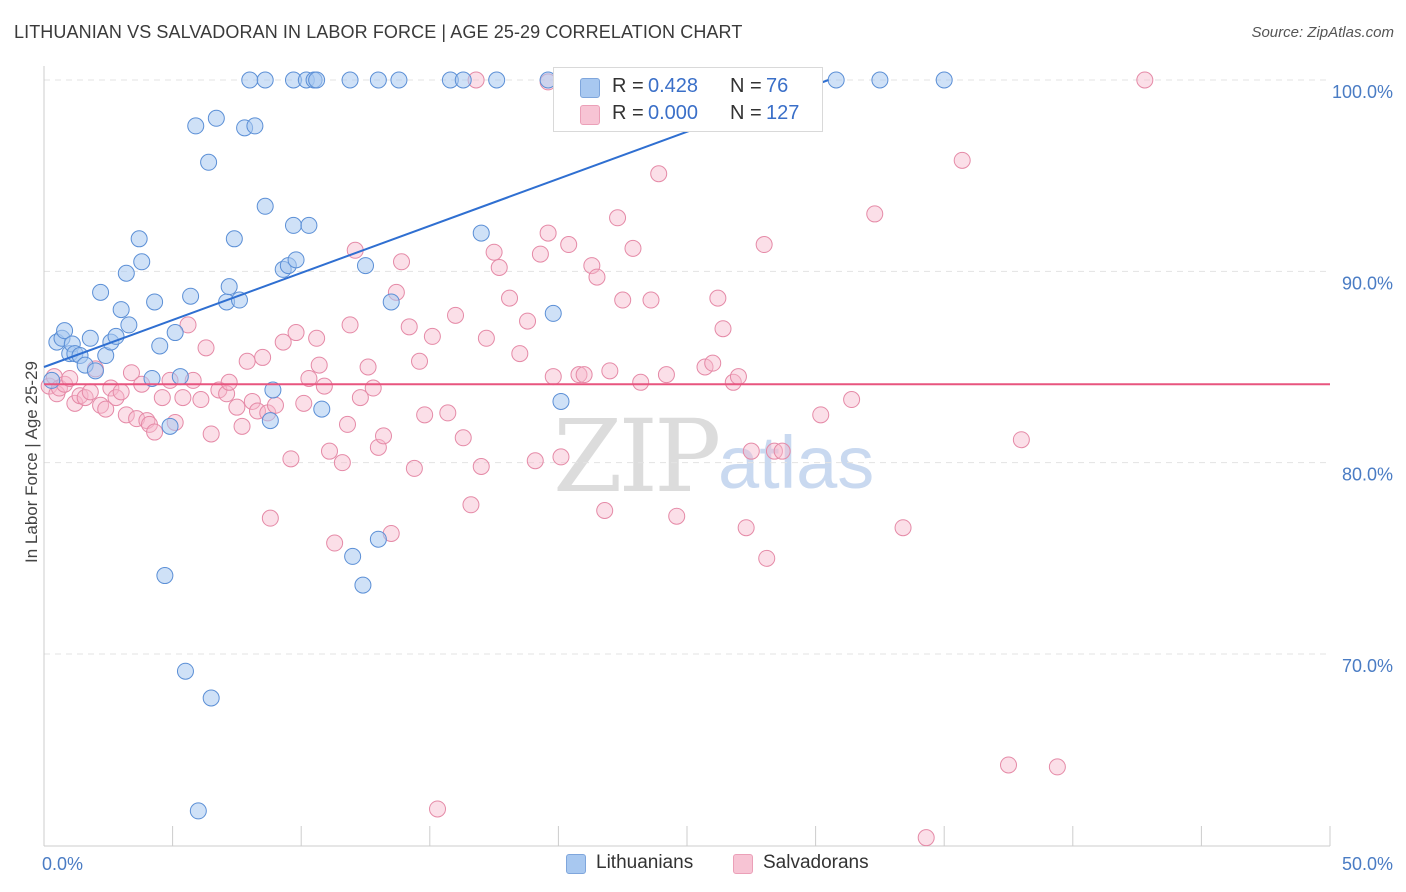  Describe the element at coordinates (628, 113) in the screenshot. I see `legend-r-label: R =` at that location.